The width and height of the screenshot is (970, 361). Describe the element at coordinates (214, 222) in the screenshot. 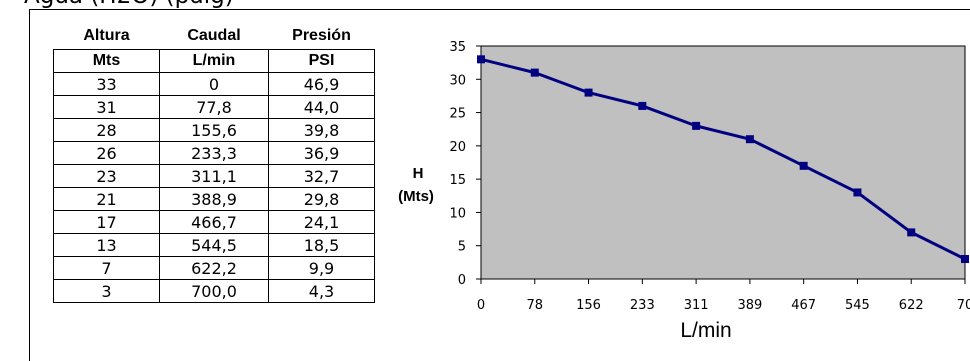

I see `cell-caudal: 466,7` at that location.